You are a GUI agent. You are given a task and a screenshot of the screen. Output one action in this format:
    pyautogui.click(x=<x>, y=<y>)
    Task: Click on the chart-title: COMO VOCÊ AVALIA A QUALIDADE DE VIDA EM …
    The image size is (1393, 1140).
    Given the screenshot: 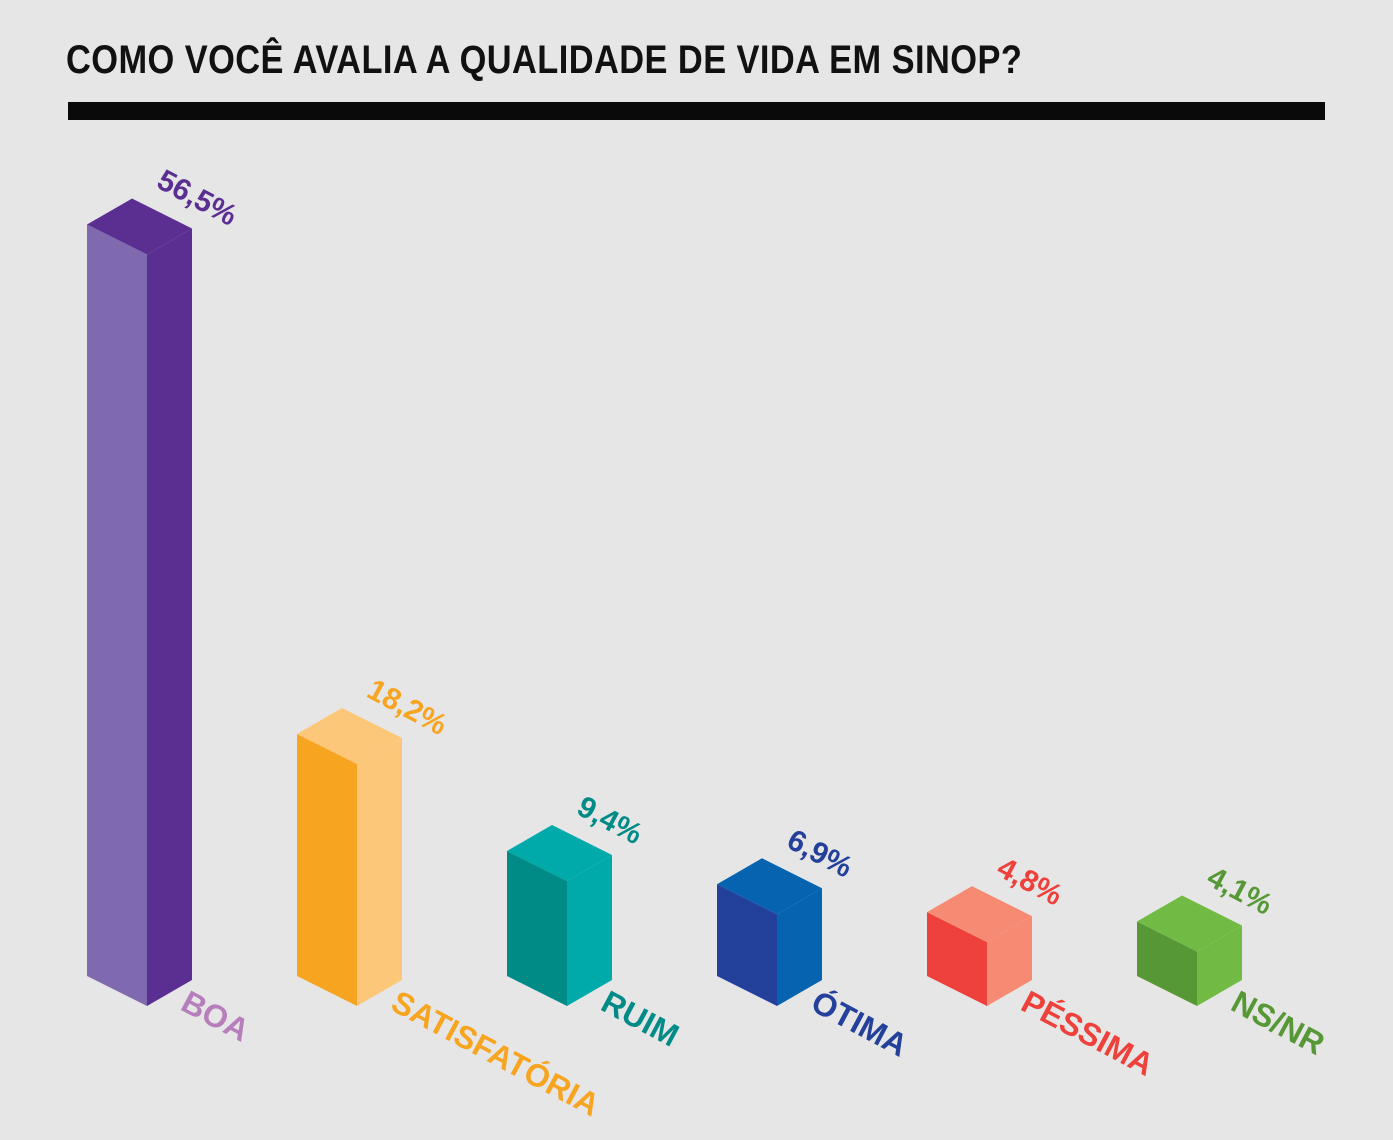 What is the action you would take?
    pyautogui.click(x=544, y=60)
    